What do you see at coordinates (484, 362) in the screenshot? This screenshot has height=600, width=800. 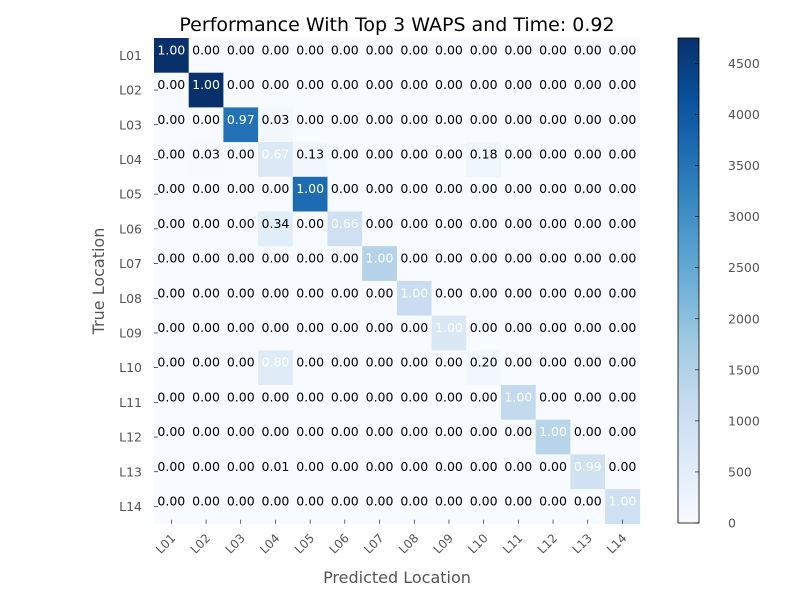 I see `cell-value-label: 0.20` at bounding box center [484, 362].